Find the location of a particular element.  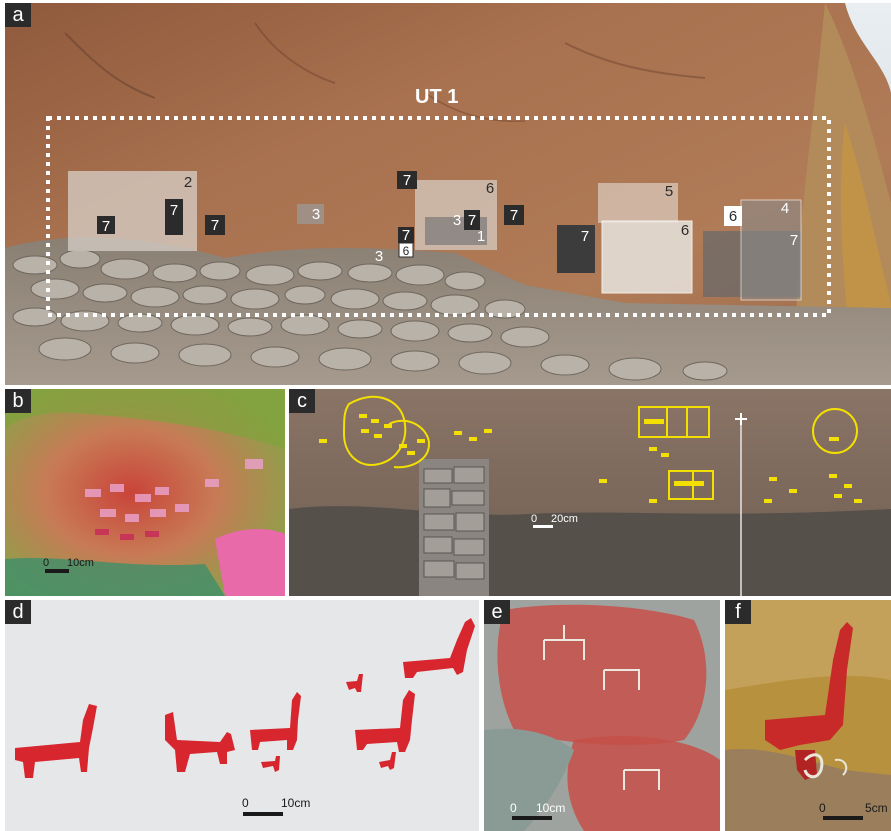

panel-e: 0 10cm e is located at coordinates (602, 715).